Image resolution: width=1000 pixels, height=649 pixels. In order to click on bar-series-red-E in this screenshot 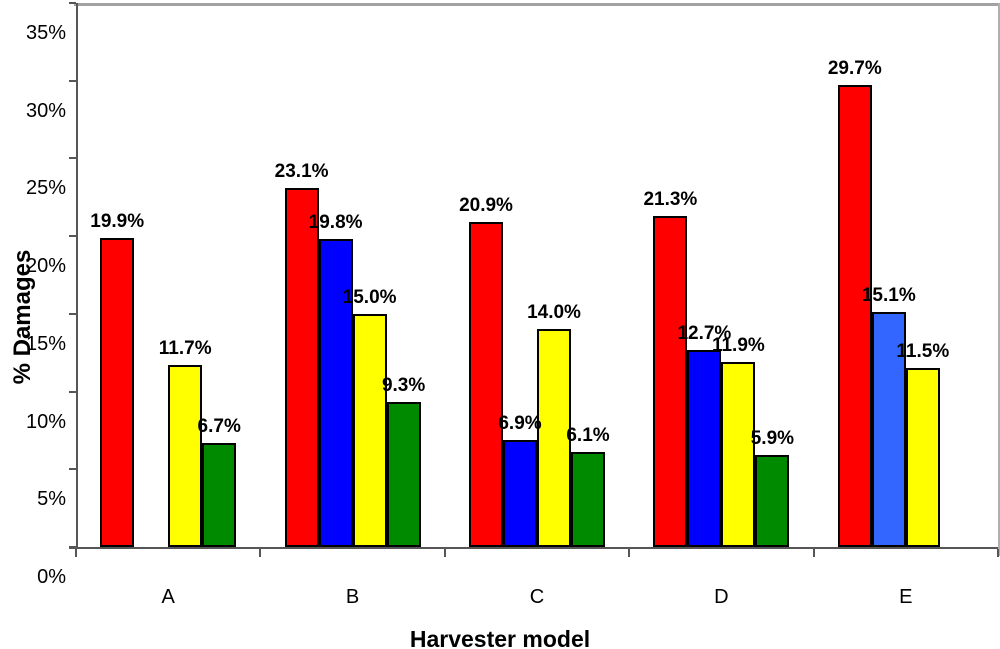, I will do `click(854, 316)`.